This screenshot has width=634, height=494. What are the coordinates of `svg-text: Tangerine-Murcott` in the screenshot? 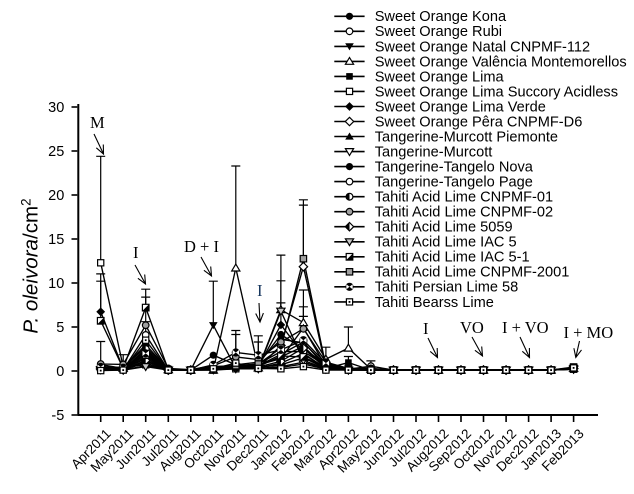 It's located at (434, 153).